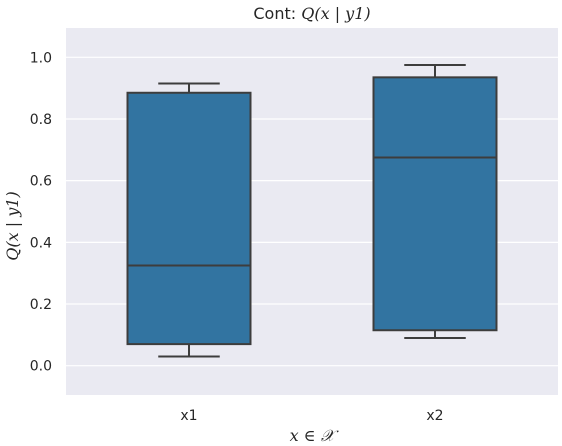  What do you see at coordinates (41, 212) in the screenshot?
I see `y-tick-labels: 0.0 0.2 0.4 0.6 0.8 1.0` at bounding box center [41, 212].